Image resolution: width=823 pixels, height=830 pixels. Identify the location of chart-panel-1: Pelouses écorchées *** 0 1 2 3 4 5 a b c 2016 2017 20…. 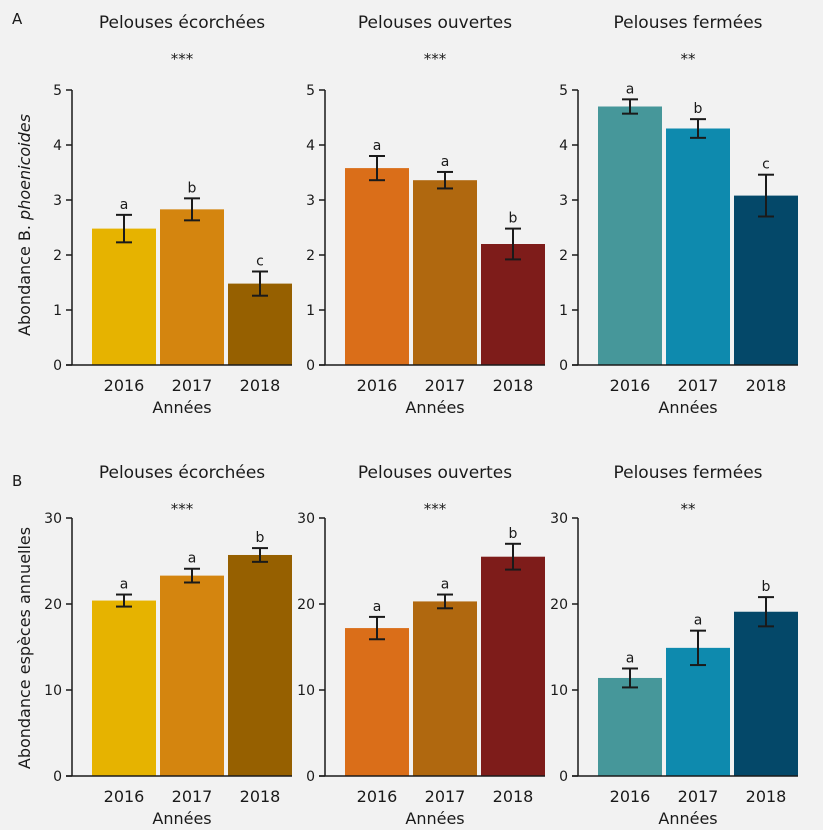
(172, 215).